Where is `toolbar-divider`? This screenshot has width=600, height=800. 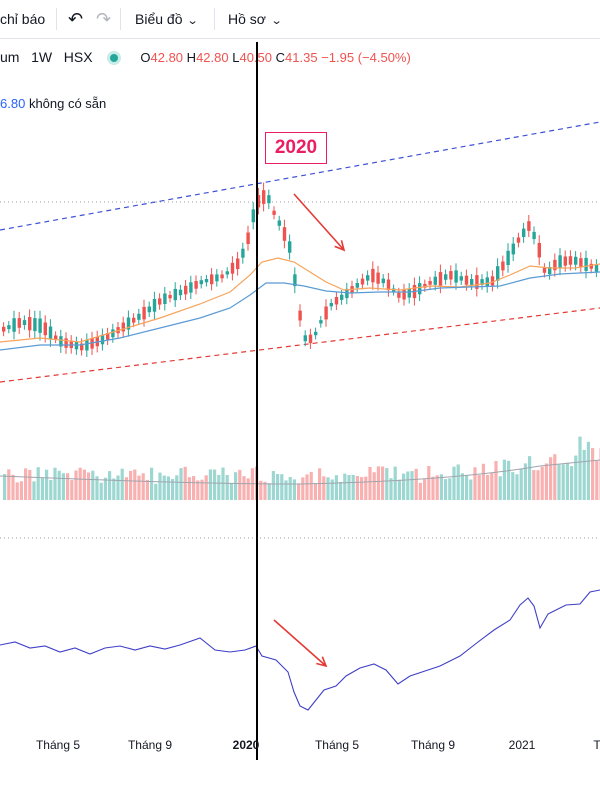 toolbar-divider is located at coordinates (56, 19).